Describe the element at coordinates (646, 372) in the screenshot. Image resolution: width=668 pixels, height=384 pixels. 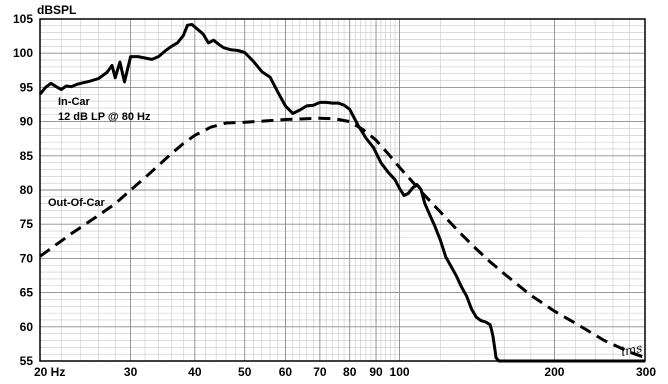
I see `x-tick-label: 300` at that location.